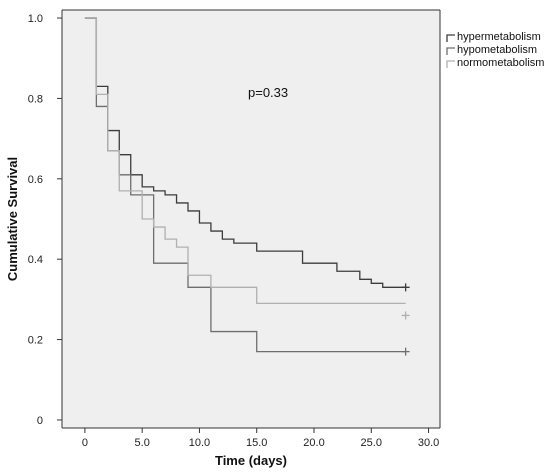 This screenshot has width=550, height=472. Describe the element at coordinates (35, 99) in the screenshot. I see `y-tick-label: 0.8` at that location.